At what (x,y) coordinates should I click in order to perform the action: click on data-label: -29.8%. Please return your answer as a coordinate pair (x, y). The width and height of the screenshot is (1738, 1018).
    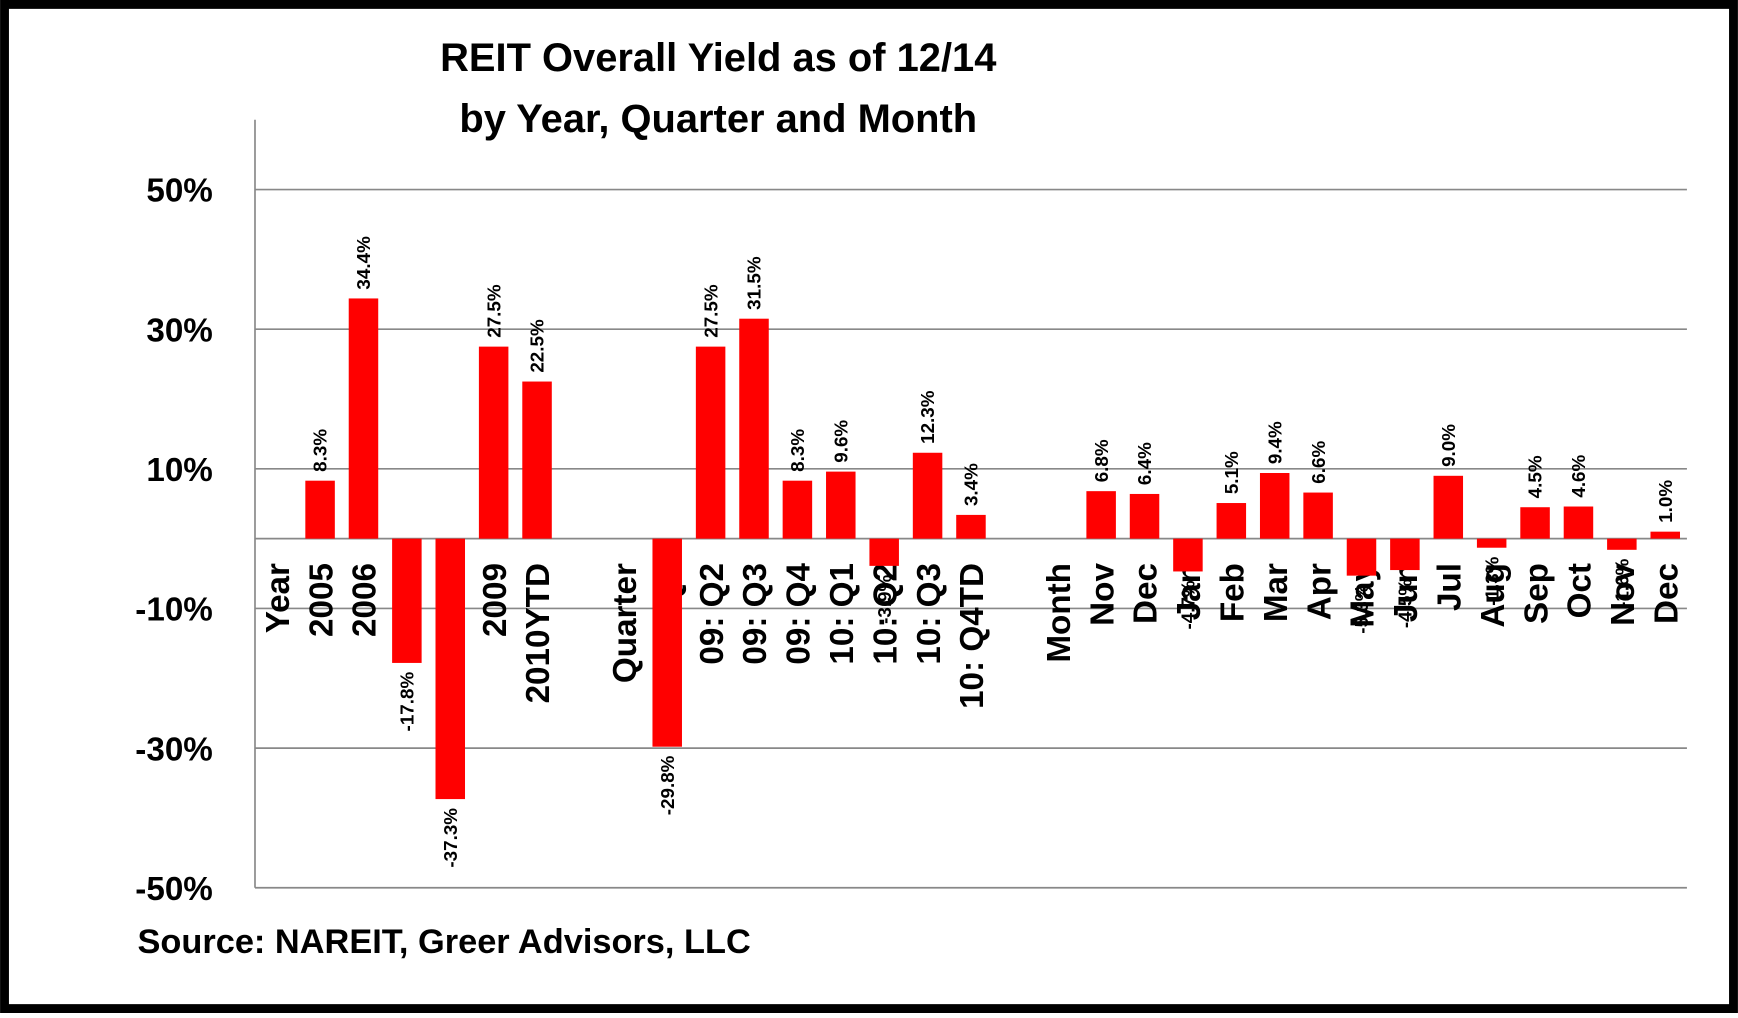
    Looking at the image, I should click on (667, 785).